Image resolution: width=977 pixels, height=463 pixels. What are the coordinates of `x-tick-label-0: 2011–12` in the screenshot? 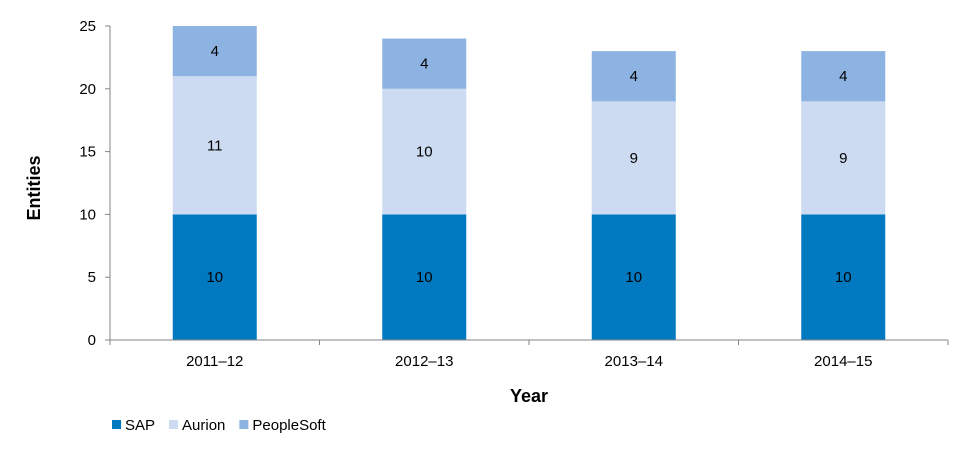 It's located at (214, 361).